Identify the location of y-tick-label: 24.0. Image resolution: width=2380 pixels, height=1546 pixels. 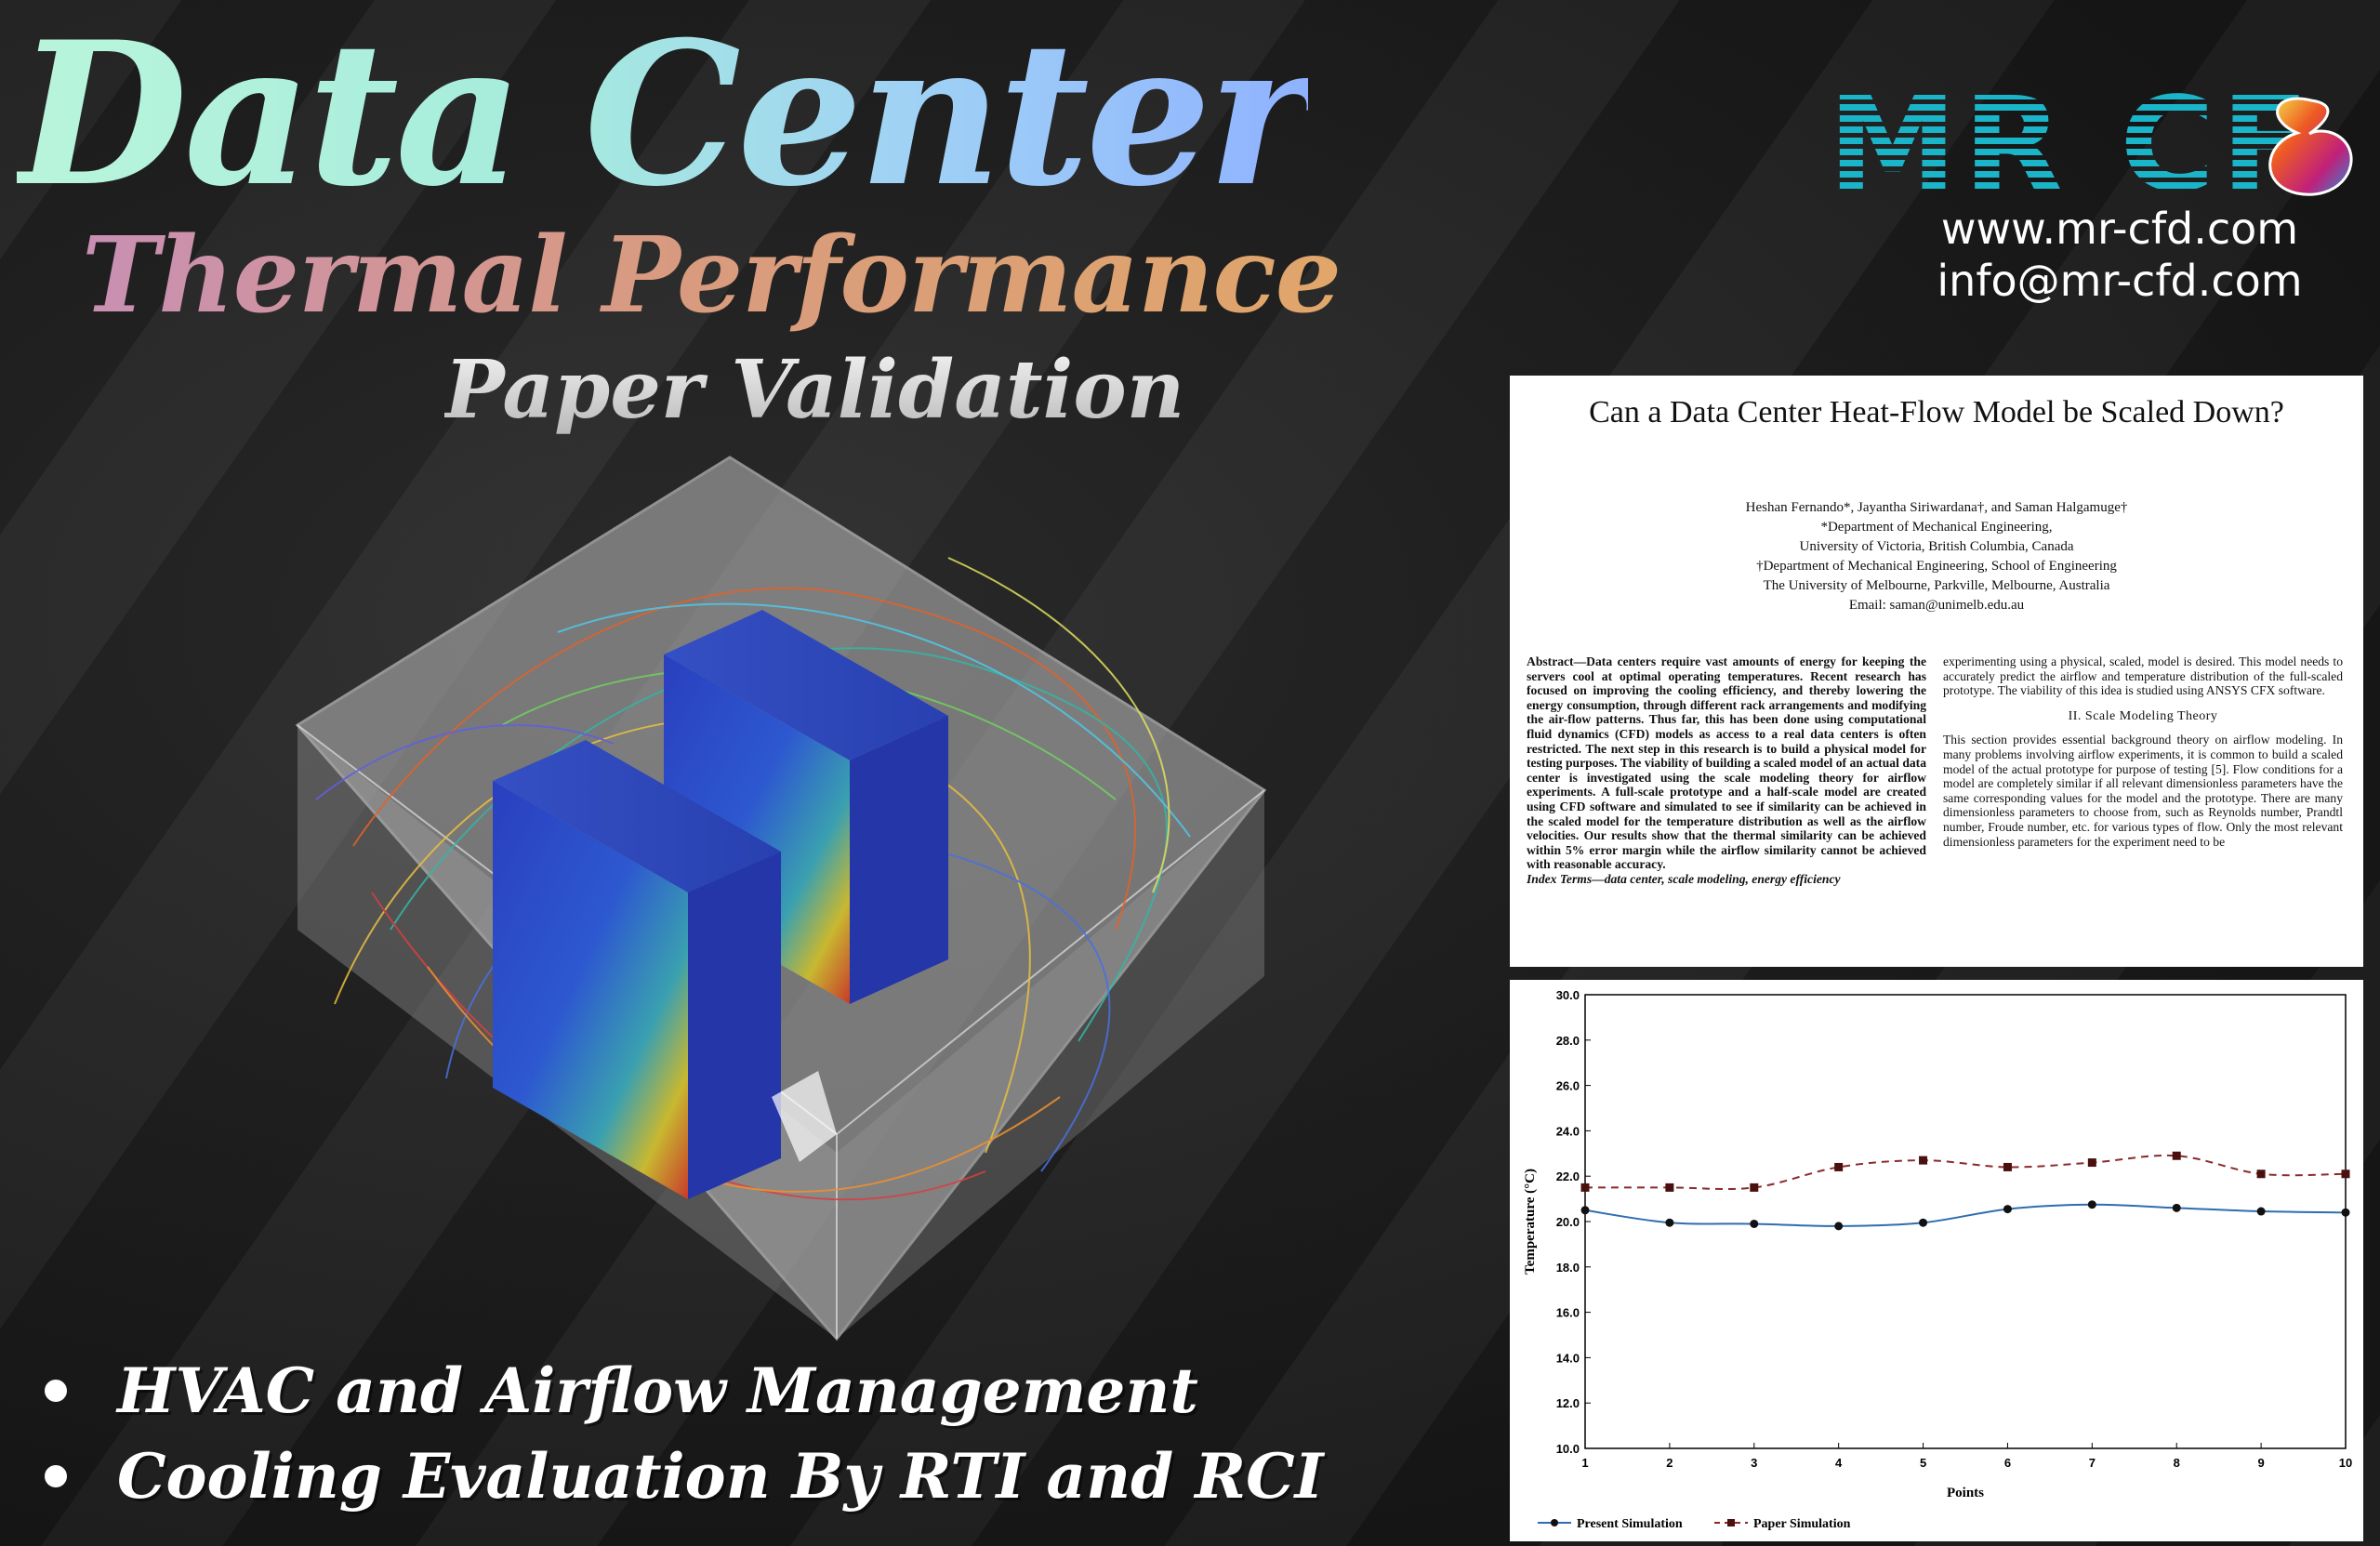
(1568, 1131).